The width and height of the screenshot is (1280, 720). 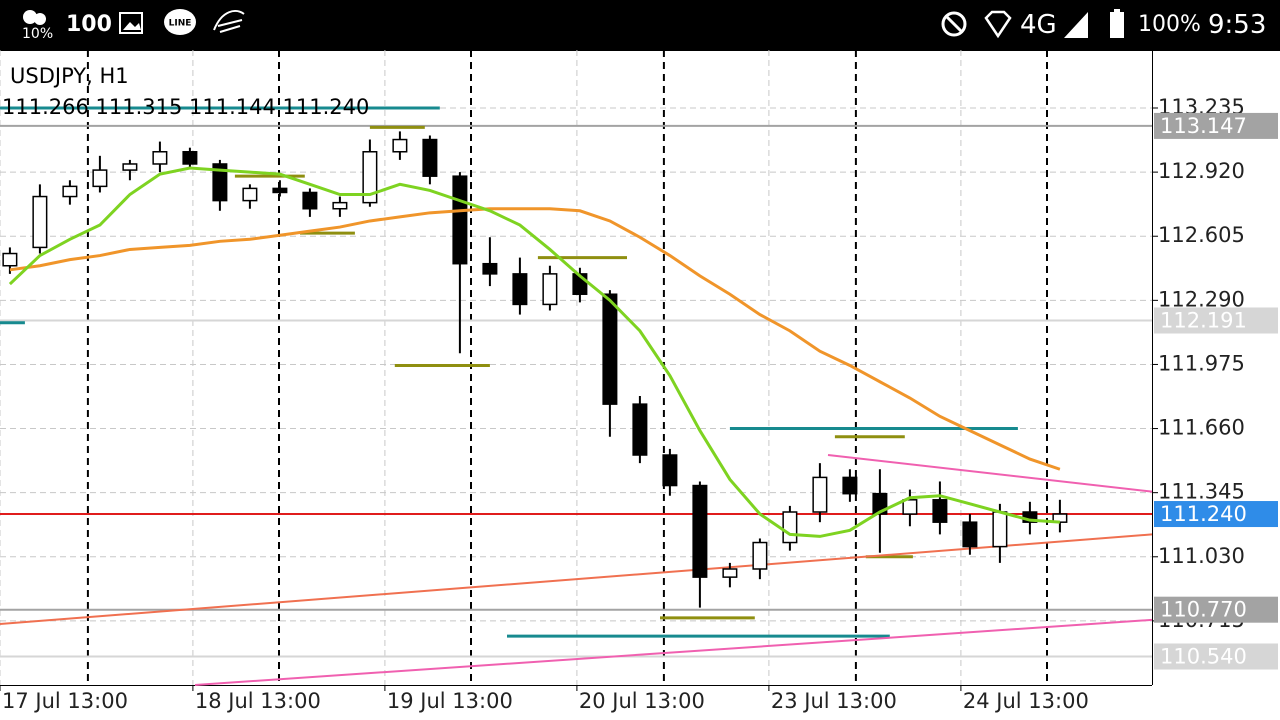 I want to click on y-tick-label: 112.290, so click(x=1201, y=299).